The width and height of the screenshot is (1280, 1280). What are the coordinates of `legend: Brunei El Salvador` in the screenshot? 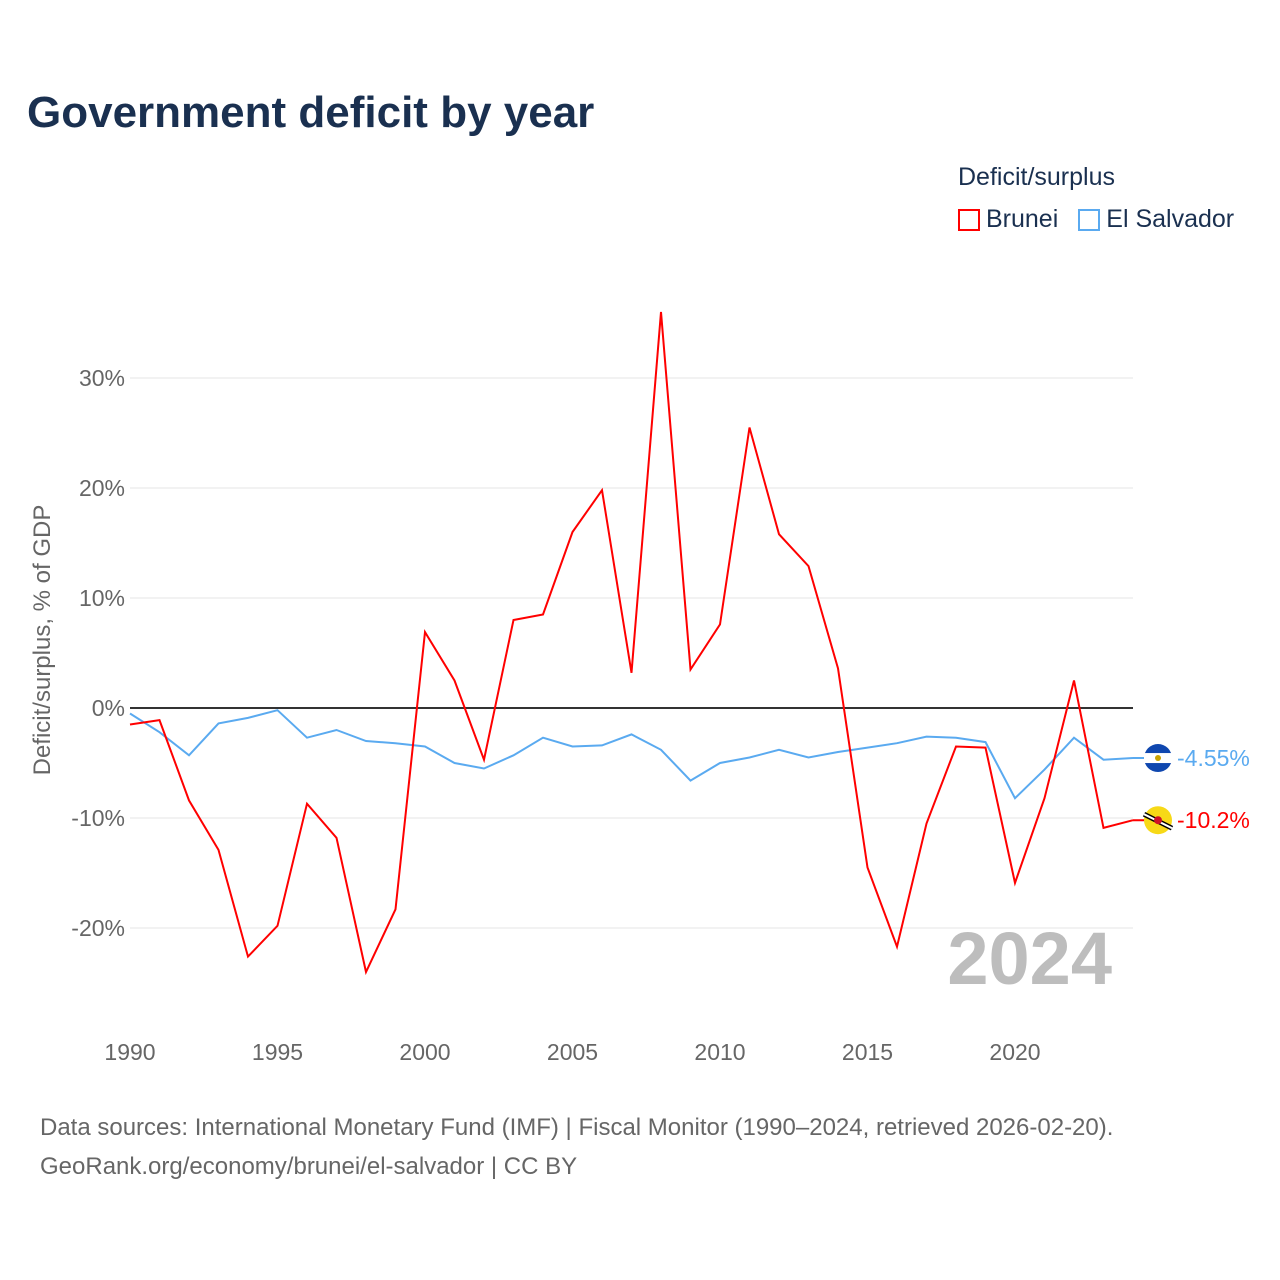 It's located at (1096, 219).